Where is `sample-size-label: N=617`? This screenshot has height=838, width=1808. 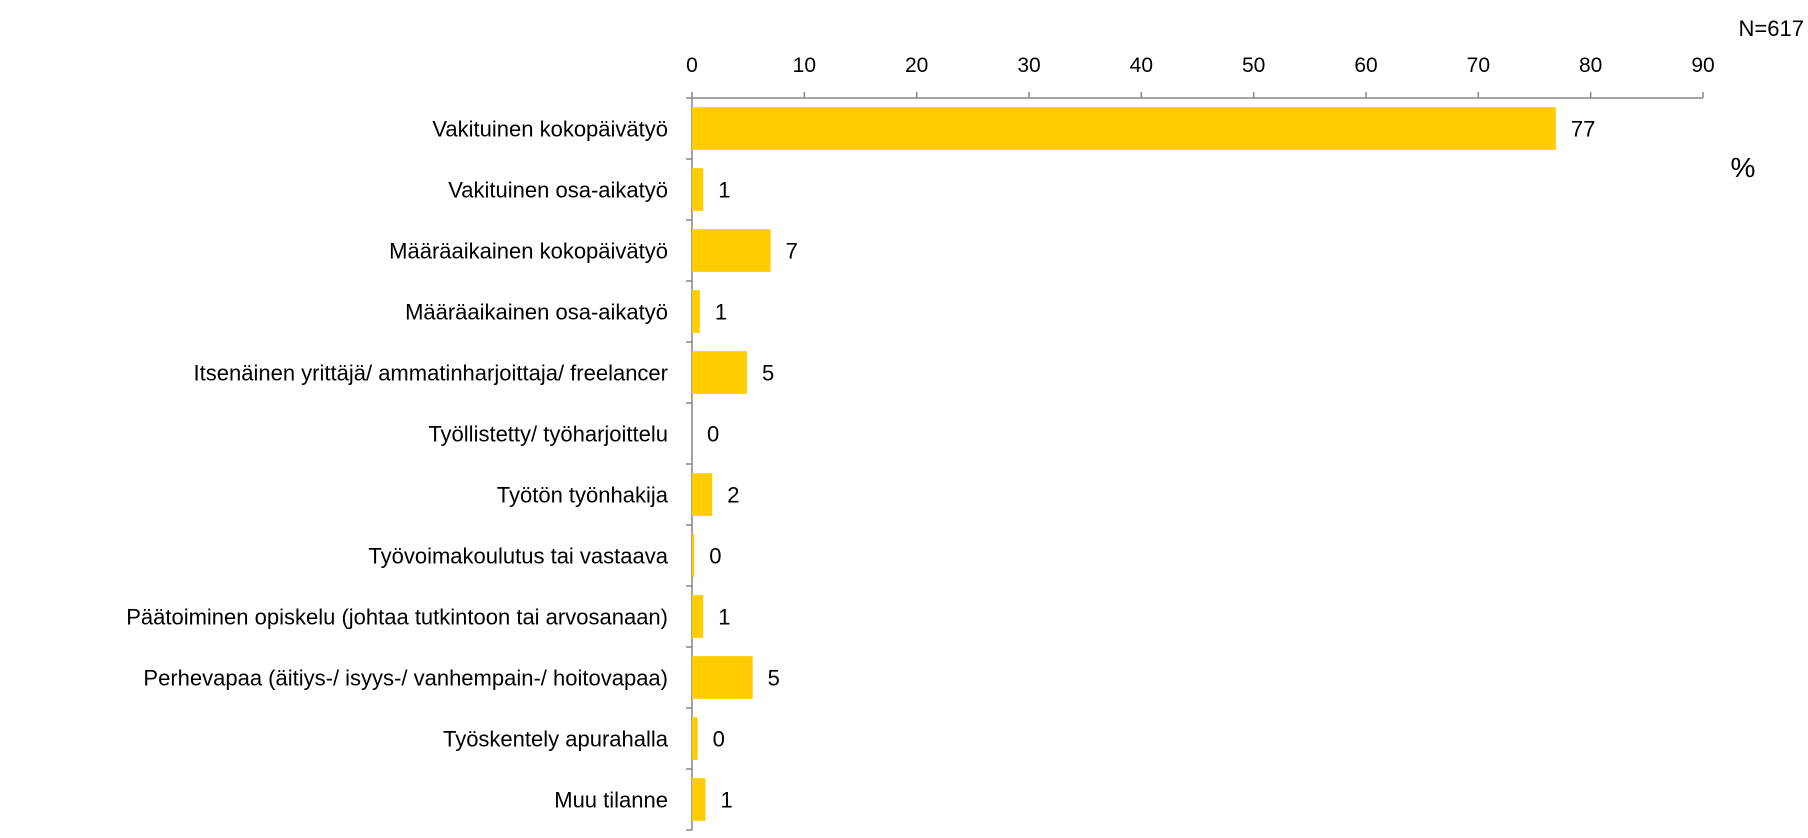
sample-size-label: N=617 is located at coordinates (1771, 28).